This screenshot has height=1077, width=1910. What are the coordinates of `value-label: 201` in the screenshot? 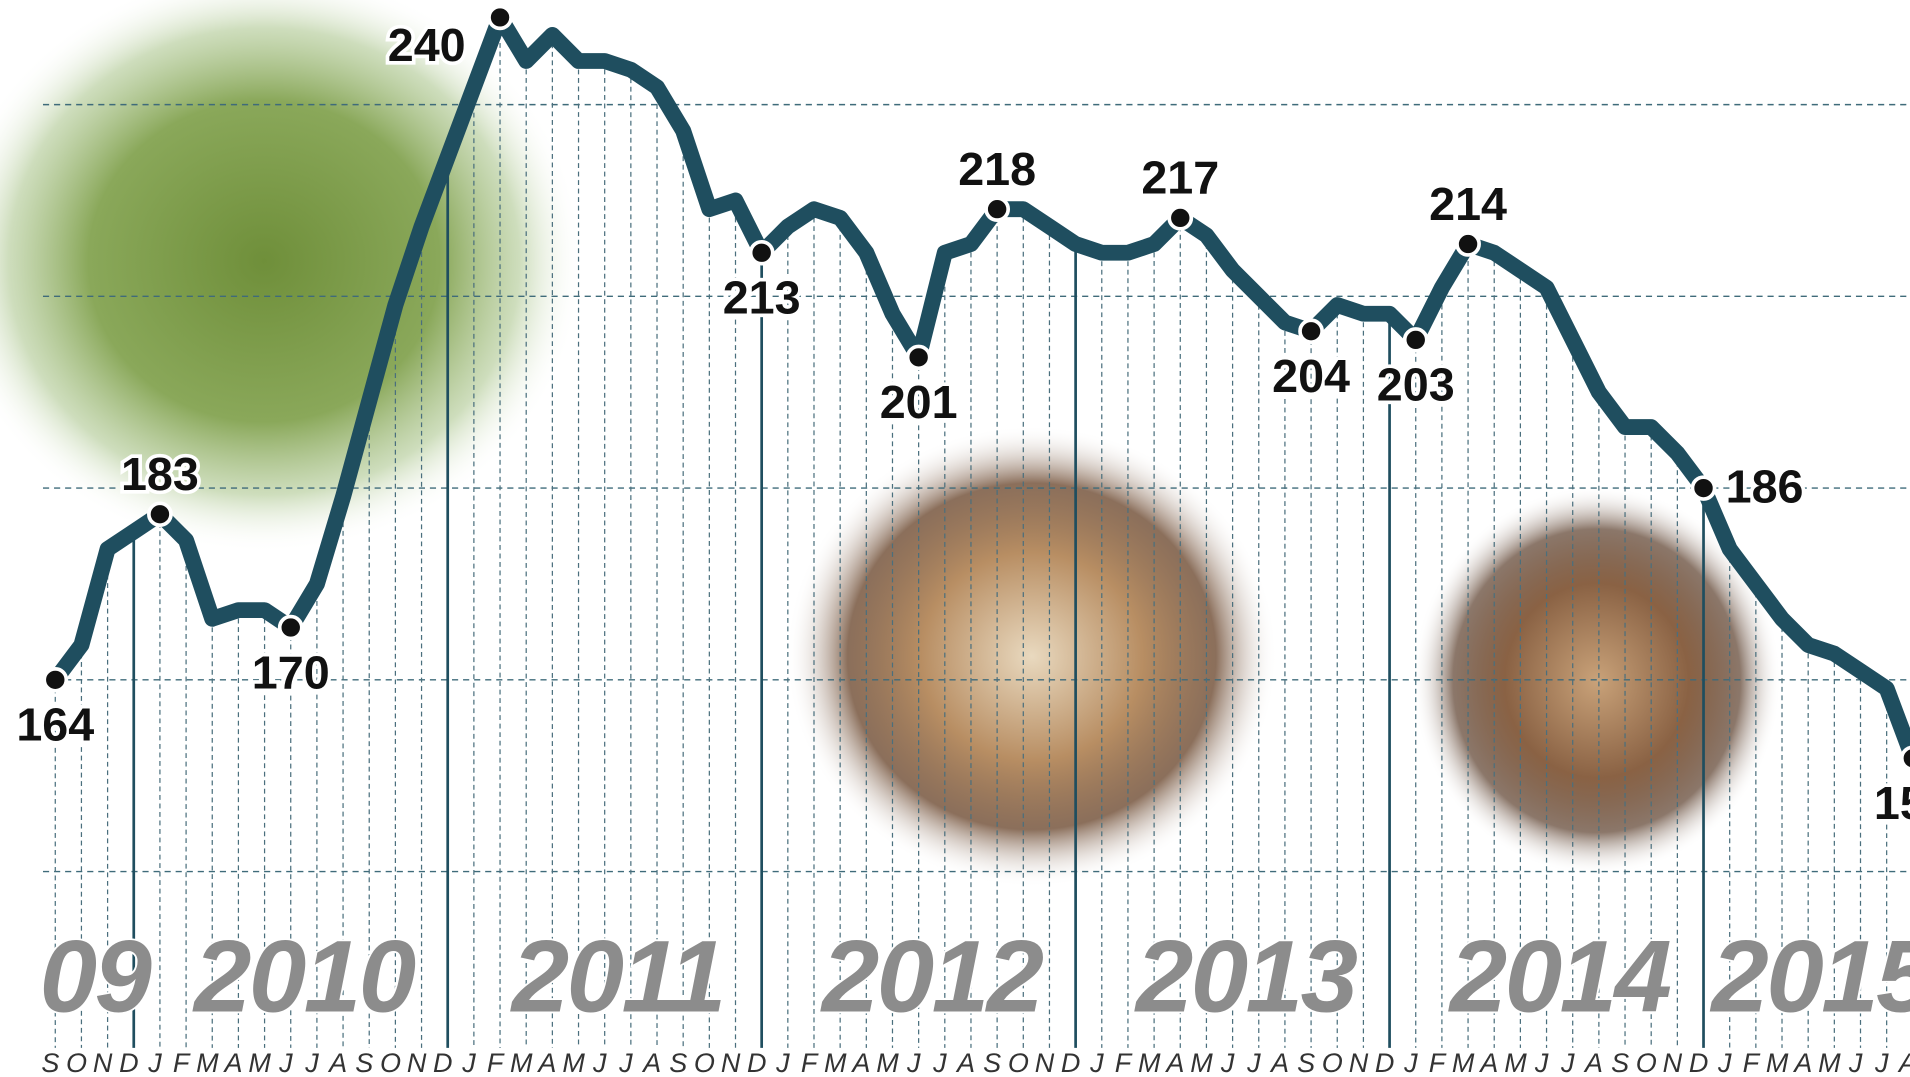 It's located at (919, 402).